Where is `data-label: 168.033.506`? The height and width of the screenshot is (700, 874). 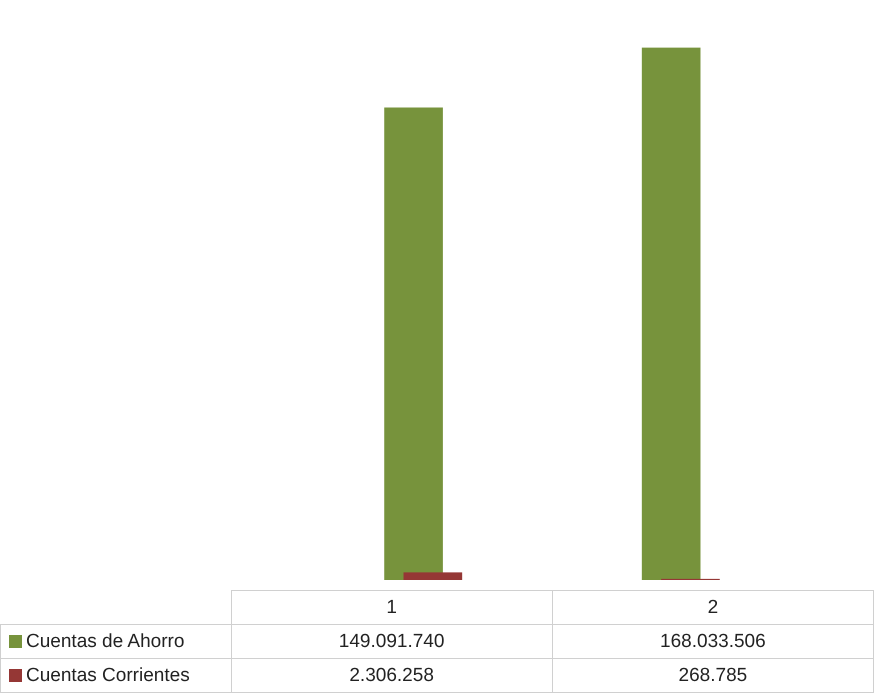 data-label: 168.033.506 is located at coordinates (713, 641).